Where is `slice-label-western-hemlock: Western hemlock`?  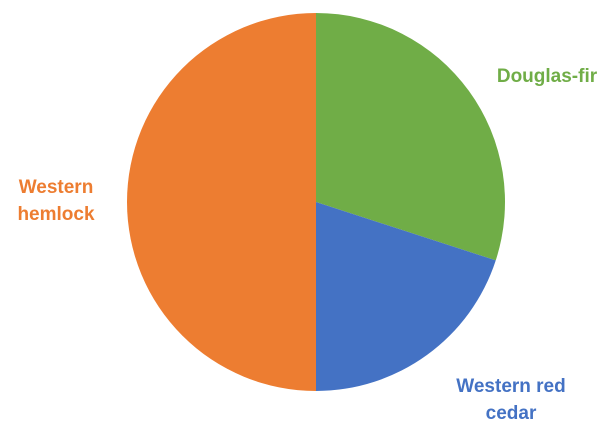
slice-label-western-hemlock: Western hemlock is located at coordinates (56, 201).